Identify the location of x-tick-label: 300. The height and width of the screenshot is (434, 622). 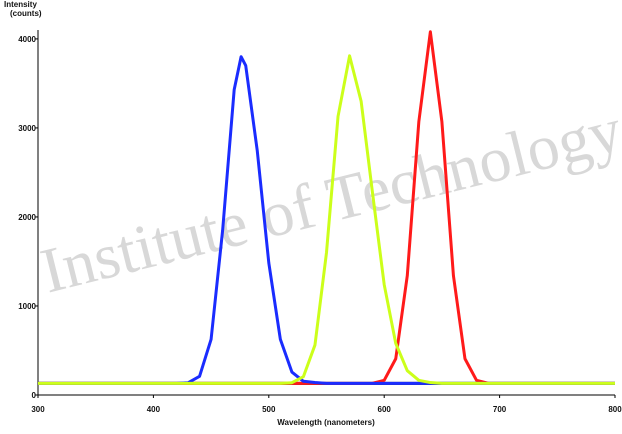
(38, 409).